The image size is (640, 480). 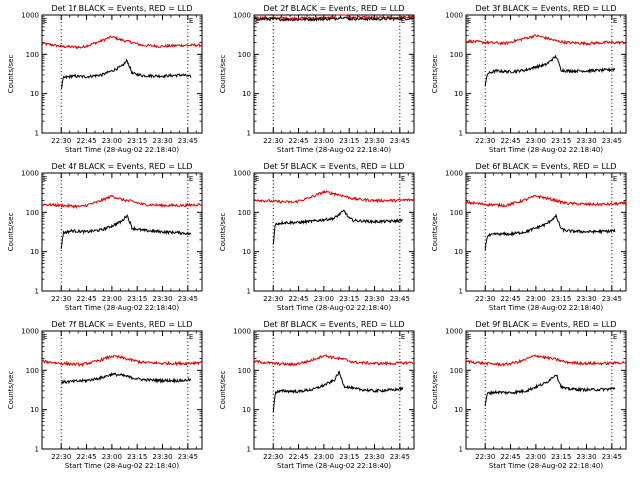 What do you see at coordinates (545, 166) in the screenshot?
I see `panel-title: Det 6f BLACK = Events, RED = LLD` at bounding box center [545, 166].